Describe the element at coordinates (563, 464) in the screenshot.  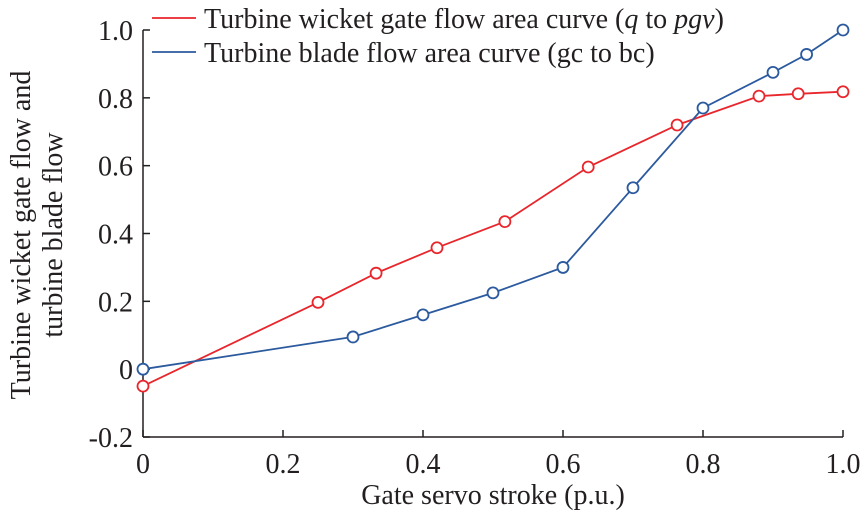
I see `x-tick-label: 0.6` at that location.